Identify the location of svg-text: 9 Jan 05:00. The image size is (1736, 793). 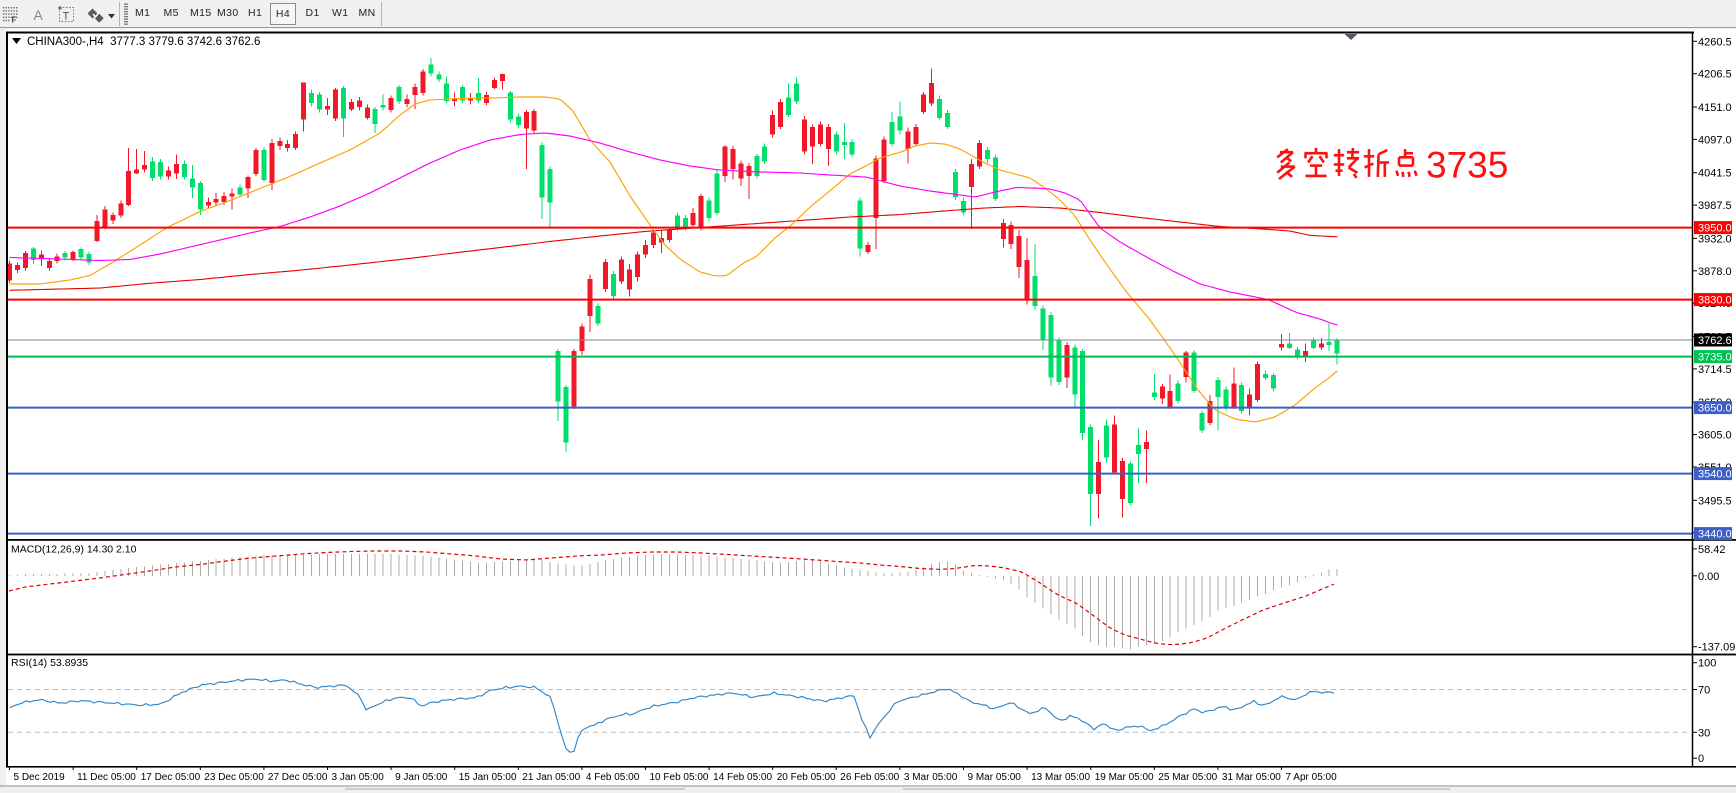
(421, 777).